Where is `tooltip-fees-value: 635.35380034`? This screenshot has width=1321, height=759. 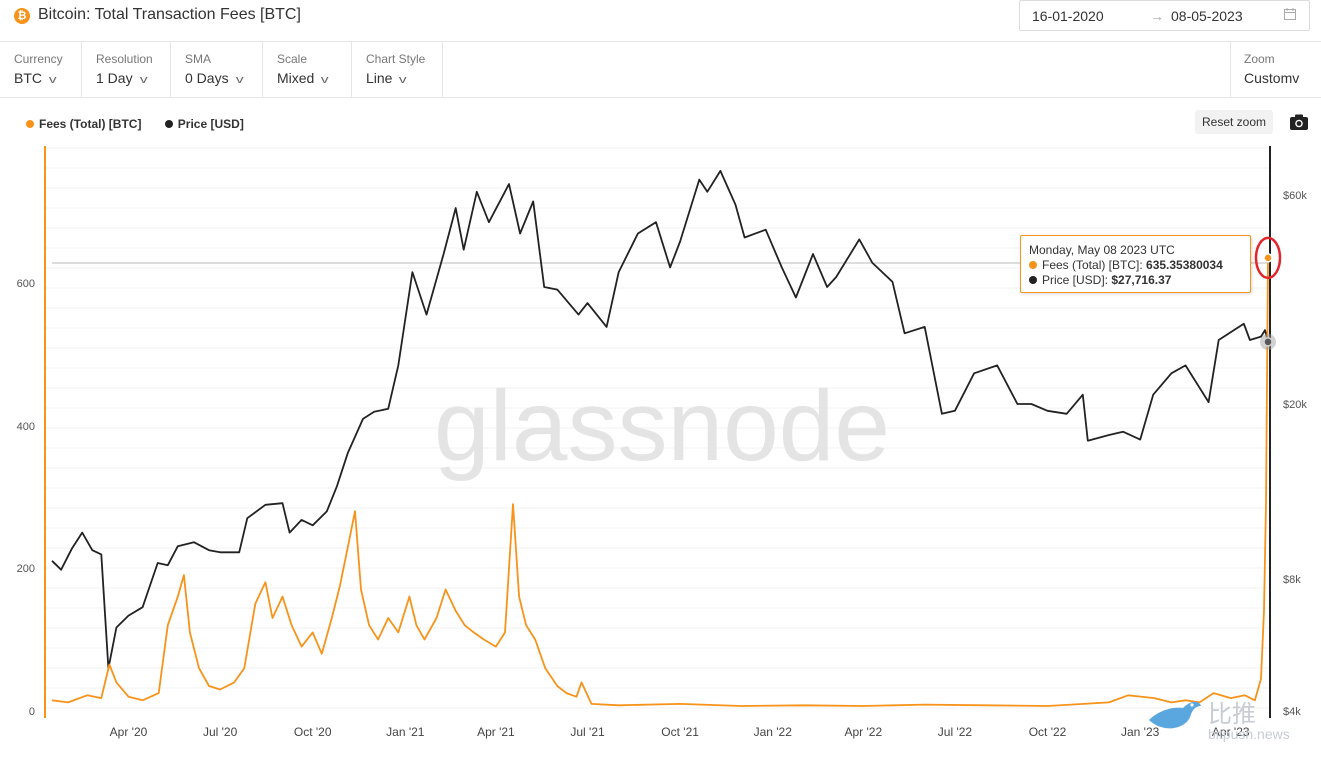
tooltip-fees-value: 635.35380034 is located at coordinates (1184, 265).